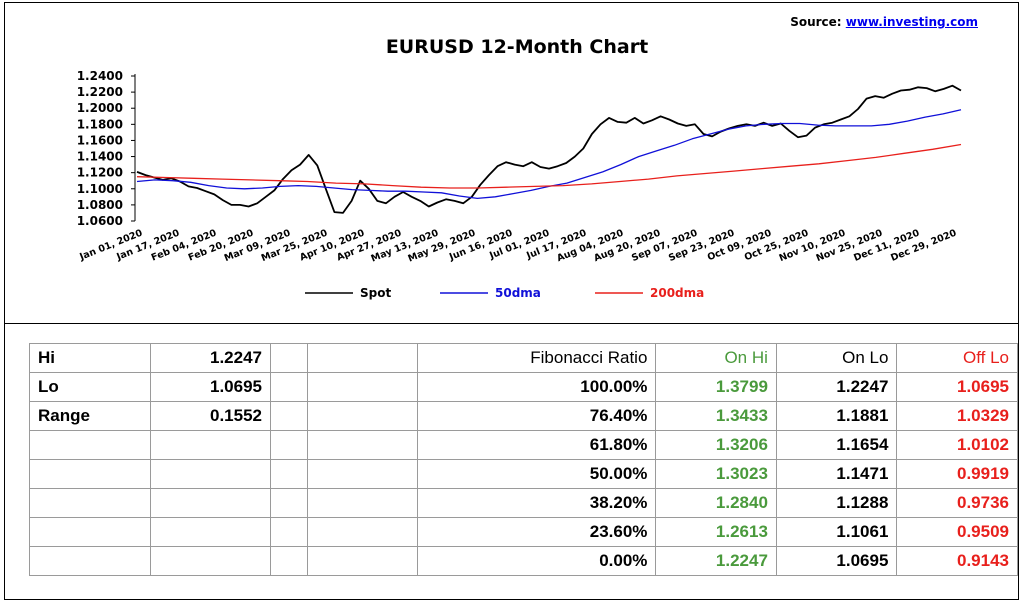 This screenshot has height=606, width=1024. I want to click on on-hi-cell: 1.3206, so click(716, 445).